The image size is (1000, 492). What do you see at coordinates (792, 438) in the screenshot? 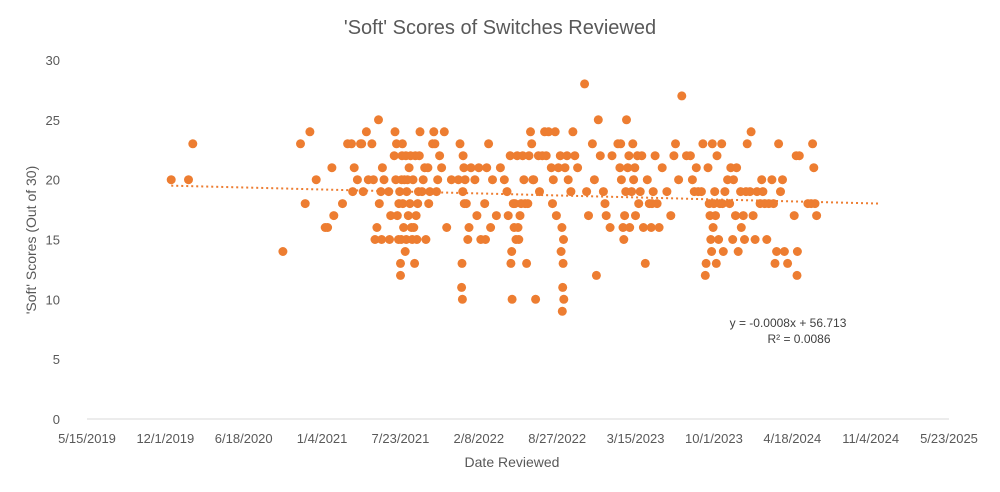
I see `x-tick-label: 4/18/2024` at bounding box center [792, 438].